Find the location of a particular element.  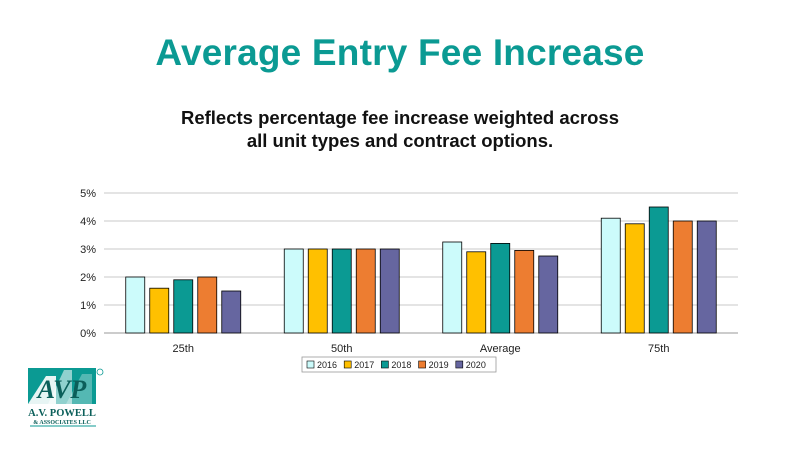

bar-2016-75th is located at coordinates (610, 275).